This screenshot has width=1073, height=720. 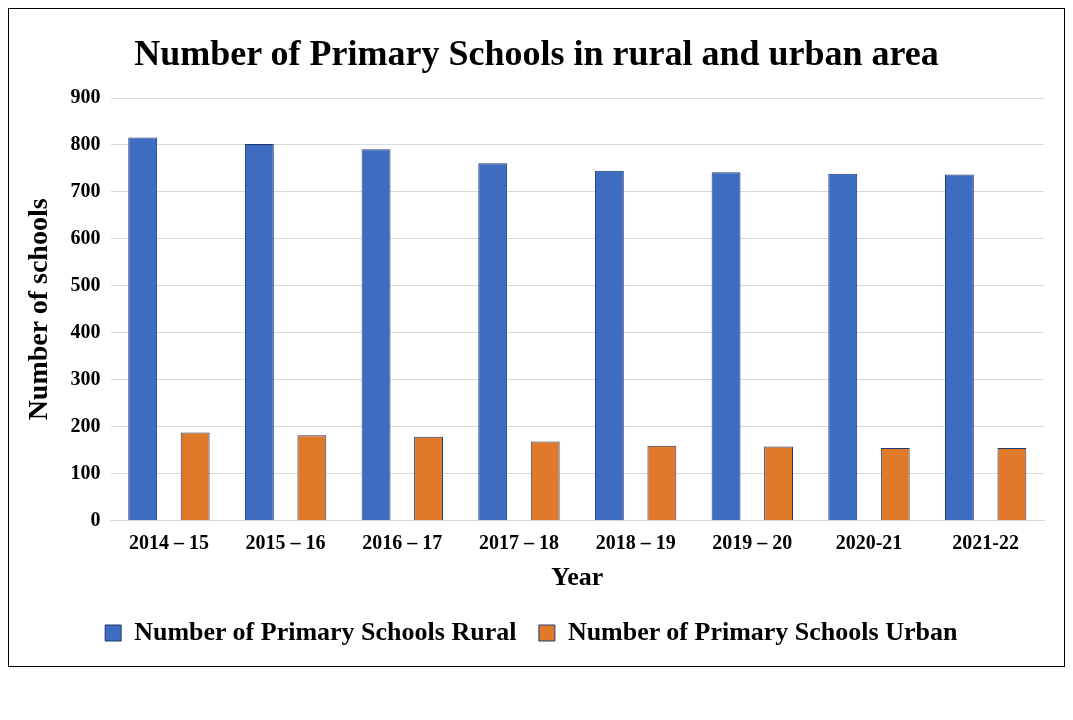 What do you see at coordinates (85, 143) in the screenshot?
I see `y-tick-label: 800` at bounding box center [85, 143].